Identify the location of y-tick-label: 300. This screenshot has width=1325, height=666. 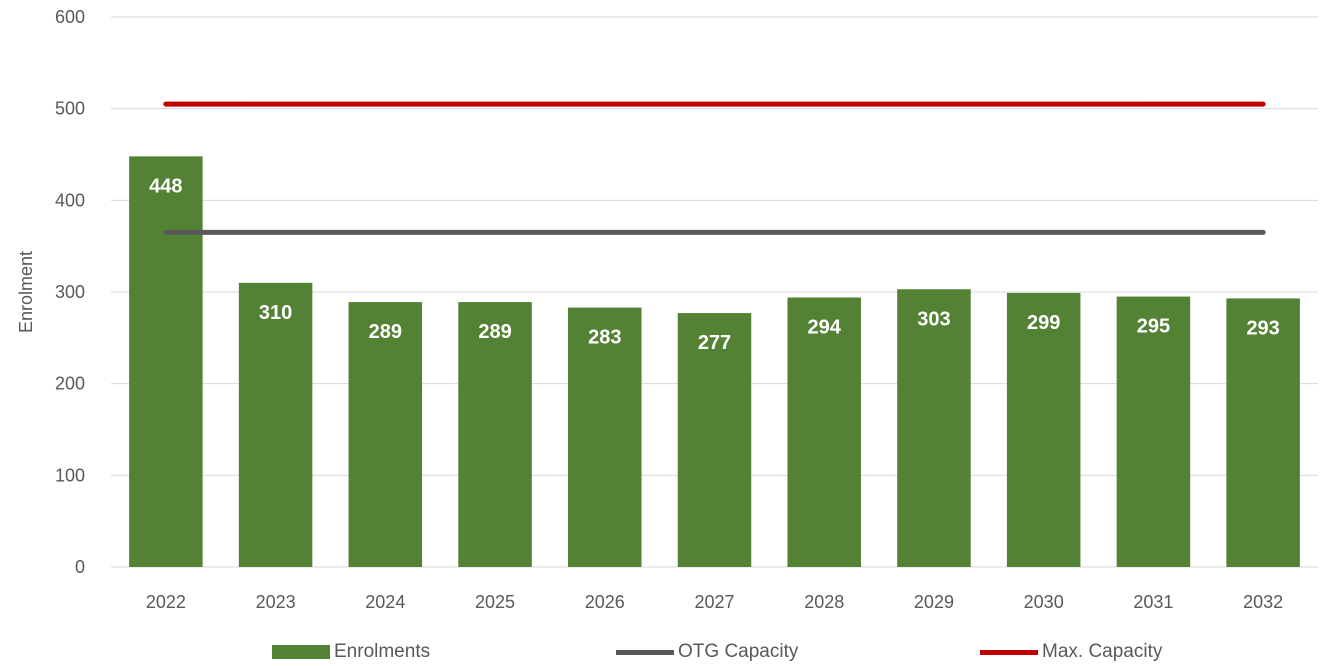
(70, 292).